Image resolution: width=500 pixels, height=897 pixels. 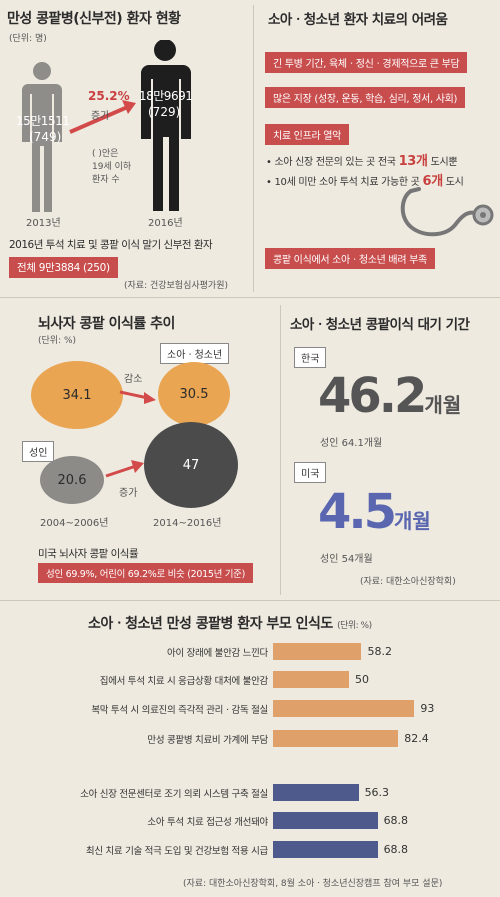 What do you see at coordinates (57, 341) in the screenshot?
I see `section3-unit: (단위: %)` at bounding box center [57, 341].